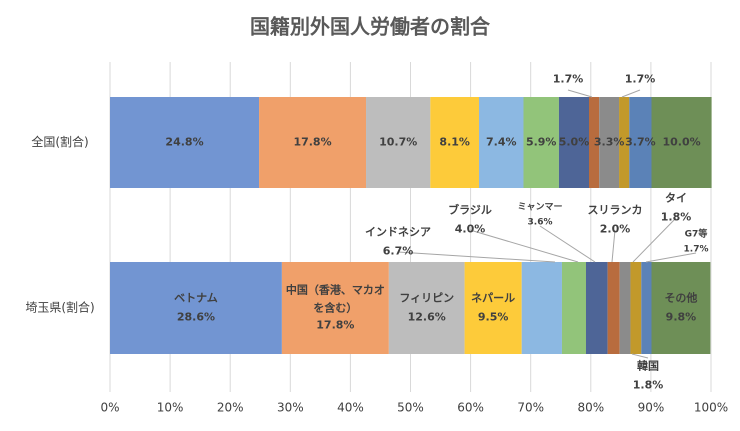 This screenshot has height=431, width=740. I want to click on x-tick-label: 80%, so click(590, 408).